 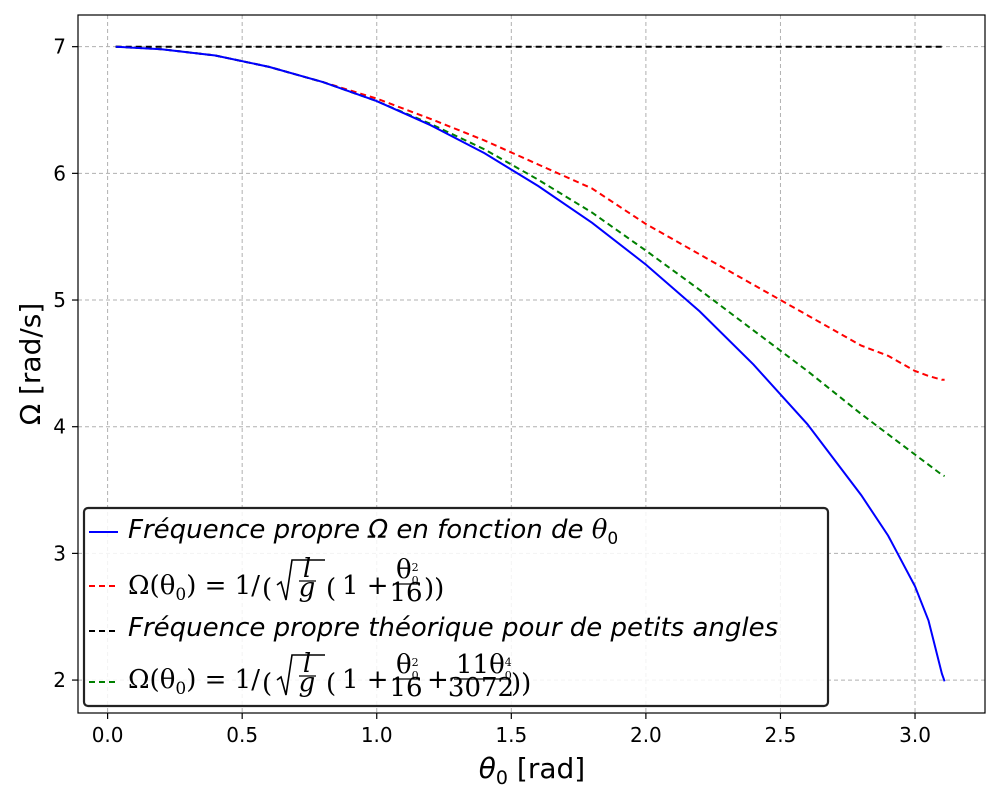 I want to click on y-axis-label: Ω [rad/s], so click(x=30, y=364).